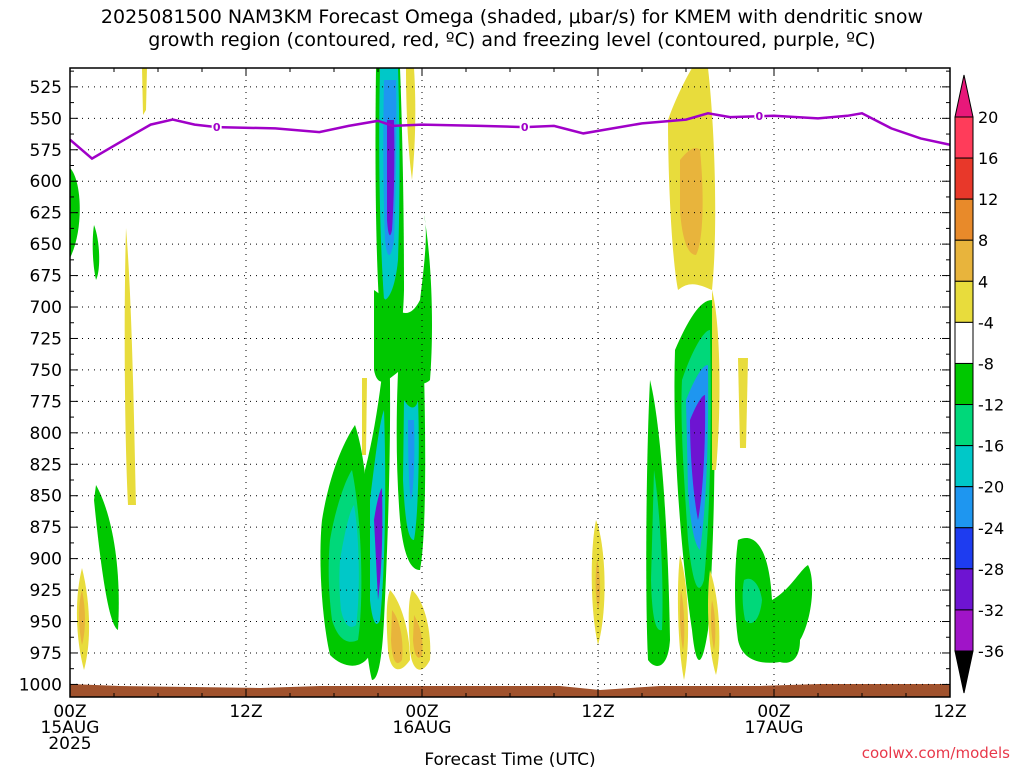 The width and height of the screenshot is (1024, 768). What do you see at coordinates (46, 245) in the screenshot?
I see `y-tick-label: 650` at bounding box center [46, 245].